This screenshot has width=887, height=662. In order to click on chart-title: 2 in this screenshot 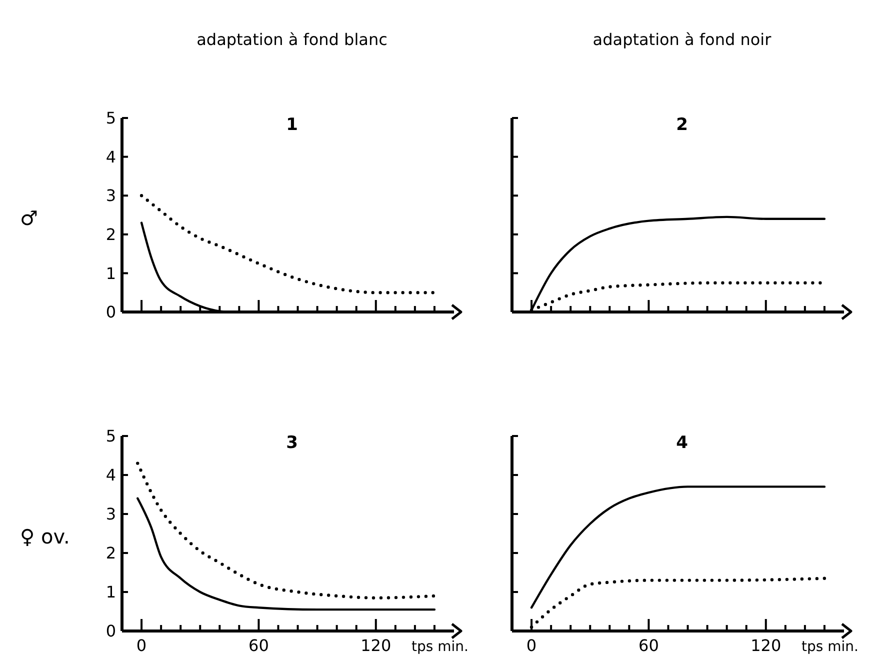, I will do `click(682, 125)`.